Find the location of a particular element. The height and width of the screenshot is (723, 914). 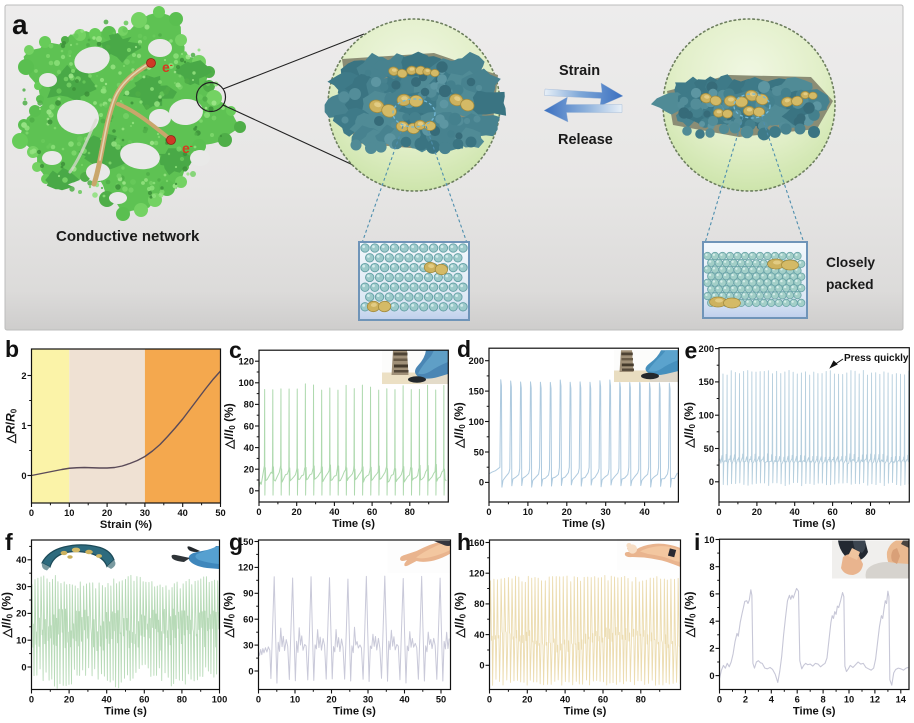

svg-text: packed is located at coordinates (850, 284).